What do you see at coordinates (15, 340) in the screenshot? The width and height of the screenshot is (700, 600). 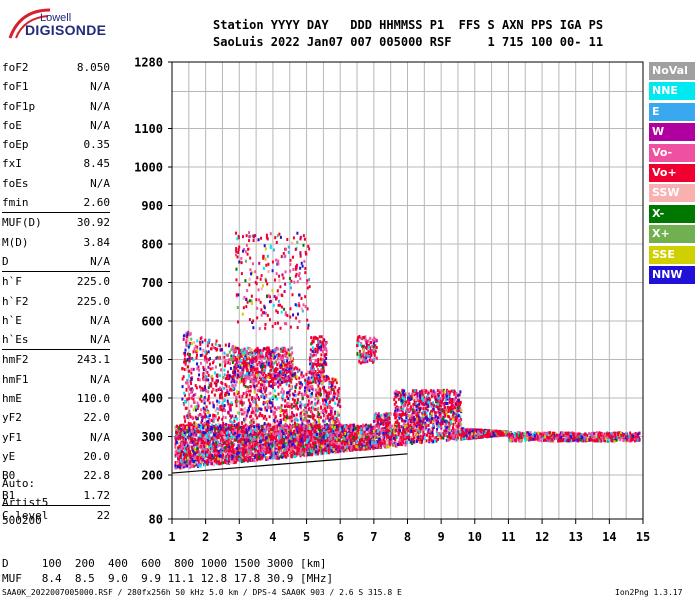 I see `param-name: h`Es` at bounding box center [15, 340].